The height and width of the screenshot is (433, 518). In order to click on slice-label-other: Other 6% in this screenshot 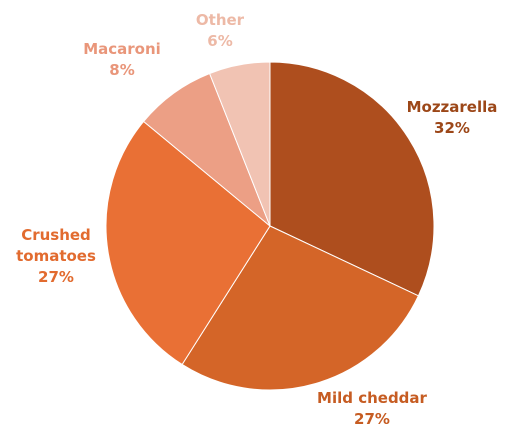, I will do `click(220, 30)`.